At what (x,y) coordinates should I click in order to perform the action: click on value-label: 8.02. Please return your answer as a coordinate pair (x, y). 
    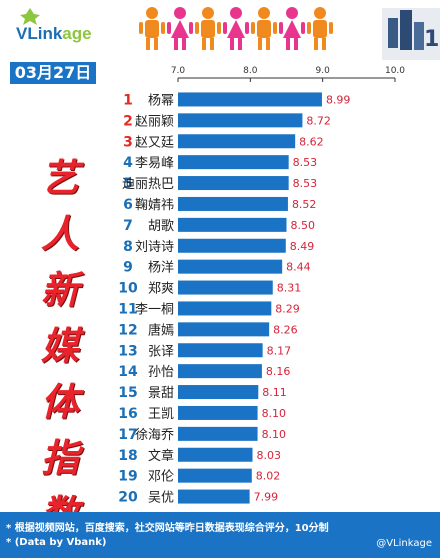
    Looking at the image, I should click on (268, 476).